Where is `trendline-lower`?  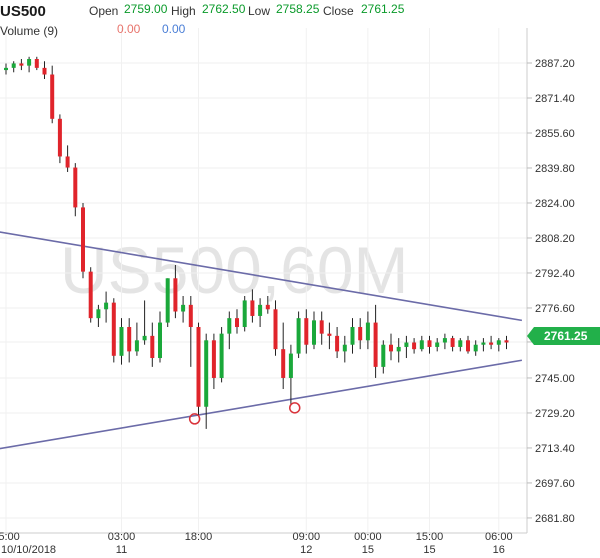 trendline-lower is located at coordinates (261, 404).